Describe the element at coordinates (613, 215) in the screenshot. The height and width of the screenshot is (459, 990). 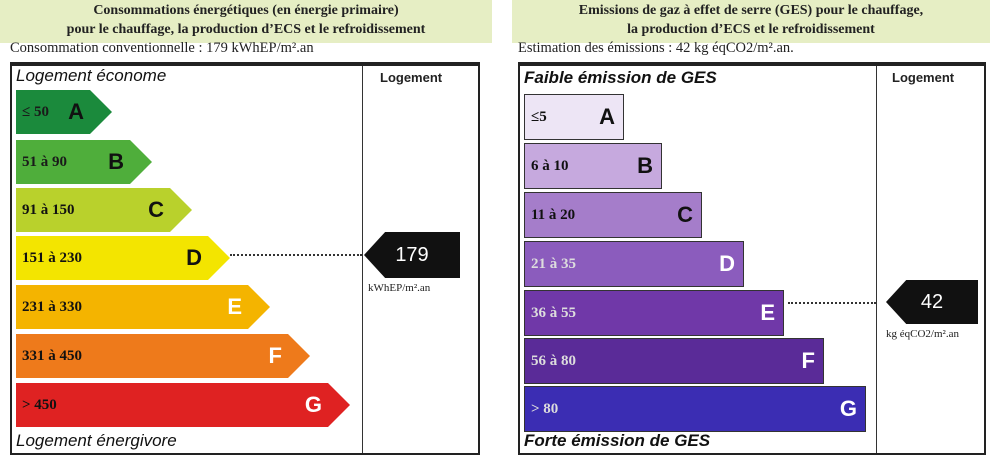
I see `ges-class-C: 11 à 20 C` at that location.